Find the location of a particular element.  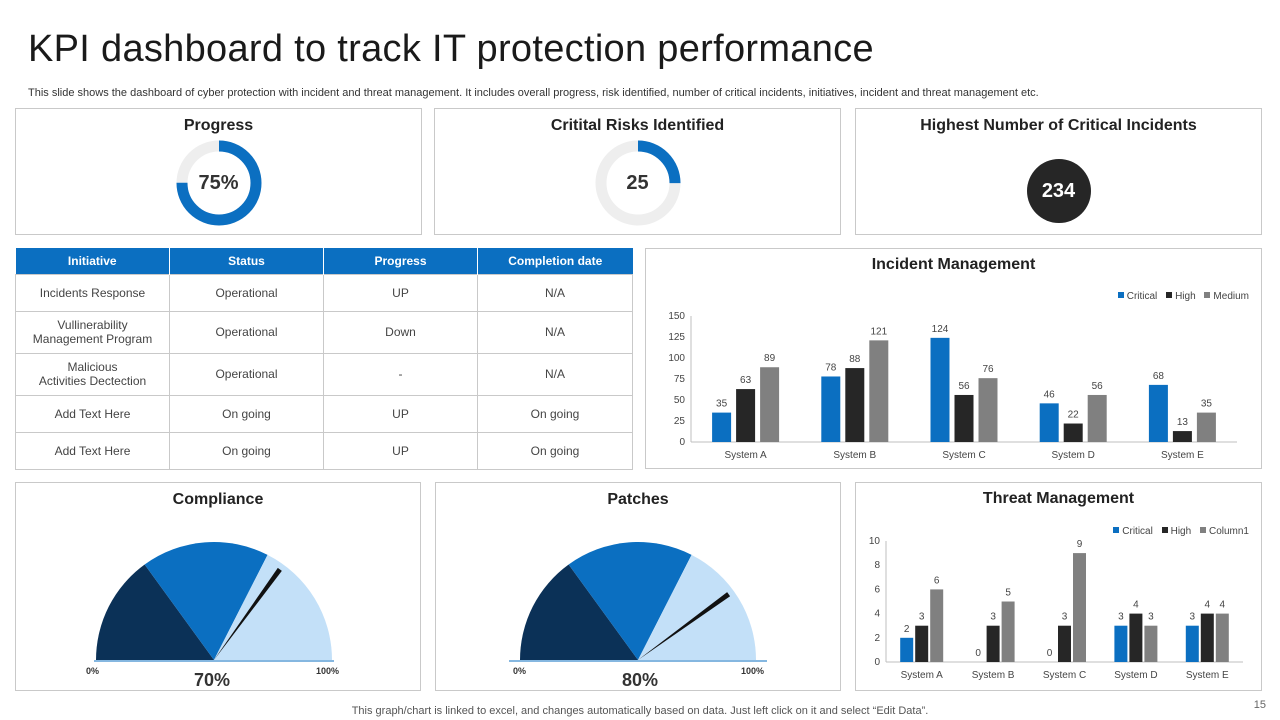

patches-gauge is located at coordinates (638, 602).